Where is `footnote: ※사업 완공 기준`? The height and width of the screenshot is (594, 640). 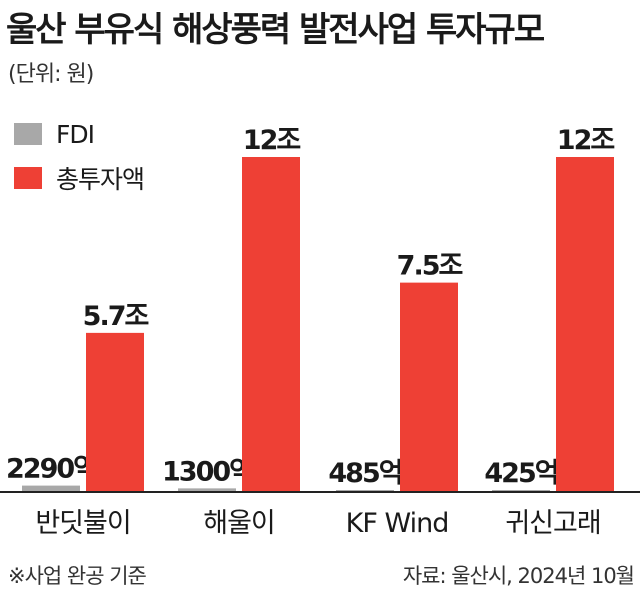
footnote: ※사업 완공 기준 is located at coordinates (77, 576).